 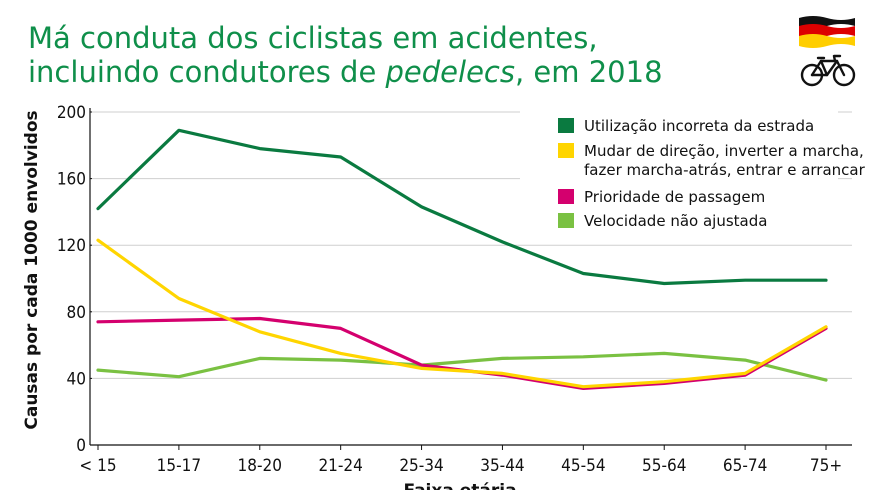 What do you see at coordinates (826, 466) in the screenshot?
I see `x-tick-label: 75+` at bounding box center [826, 466].